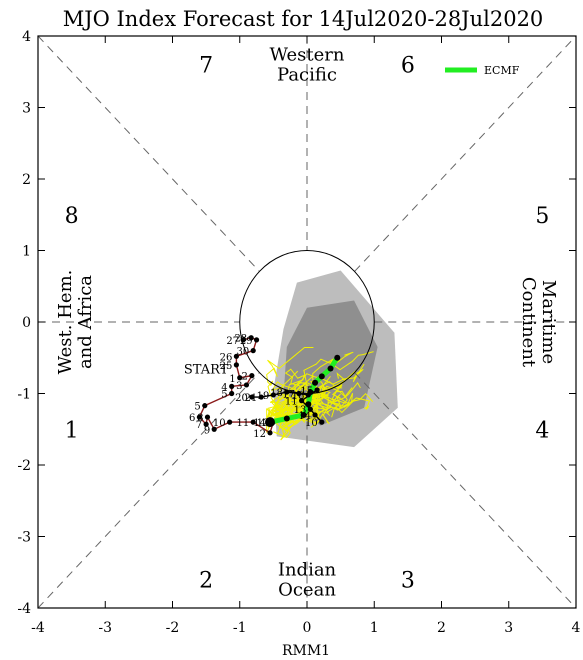 Image resolution: width=583 pixels, height=660 pixels. I want to click on phase-label: 4, so click(542, 430).